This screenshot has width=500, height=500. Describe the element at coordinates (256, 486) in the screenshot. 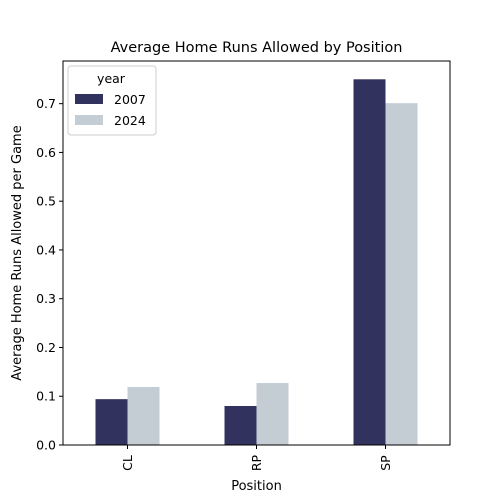

I see `x-axis-label: Position` at that location.